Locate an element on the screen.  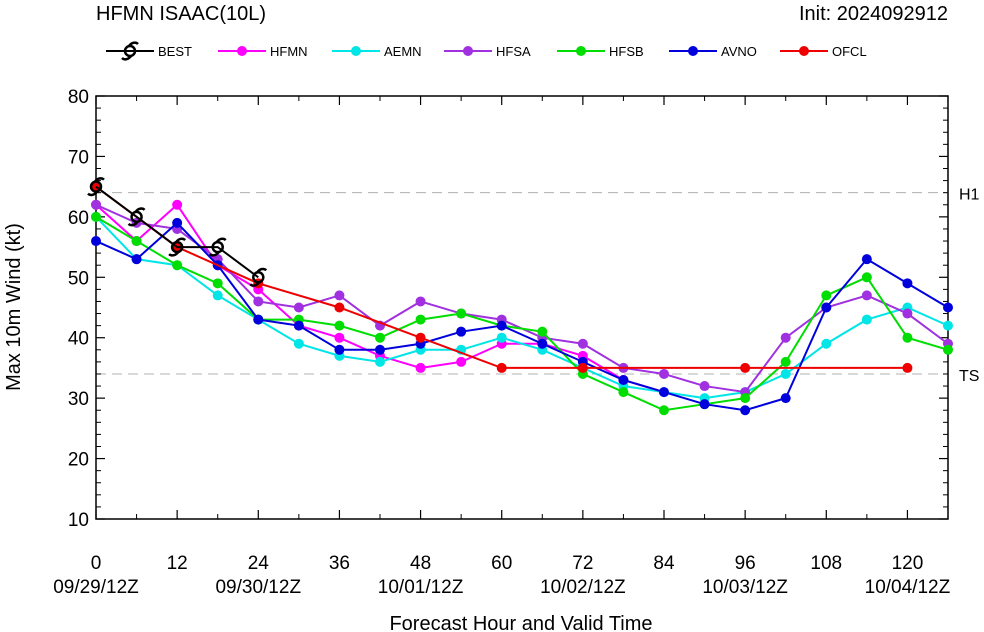
y-tick-label: 20 is located at coordinates (78, 460).